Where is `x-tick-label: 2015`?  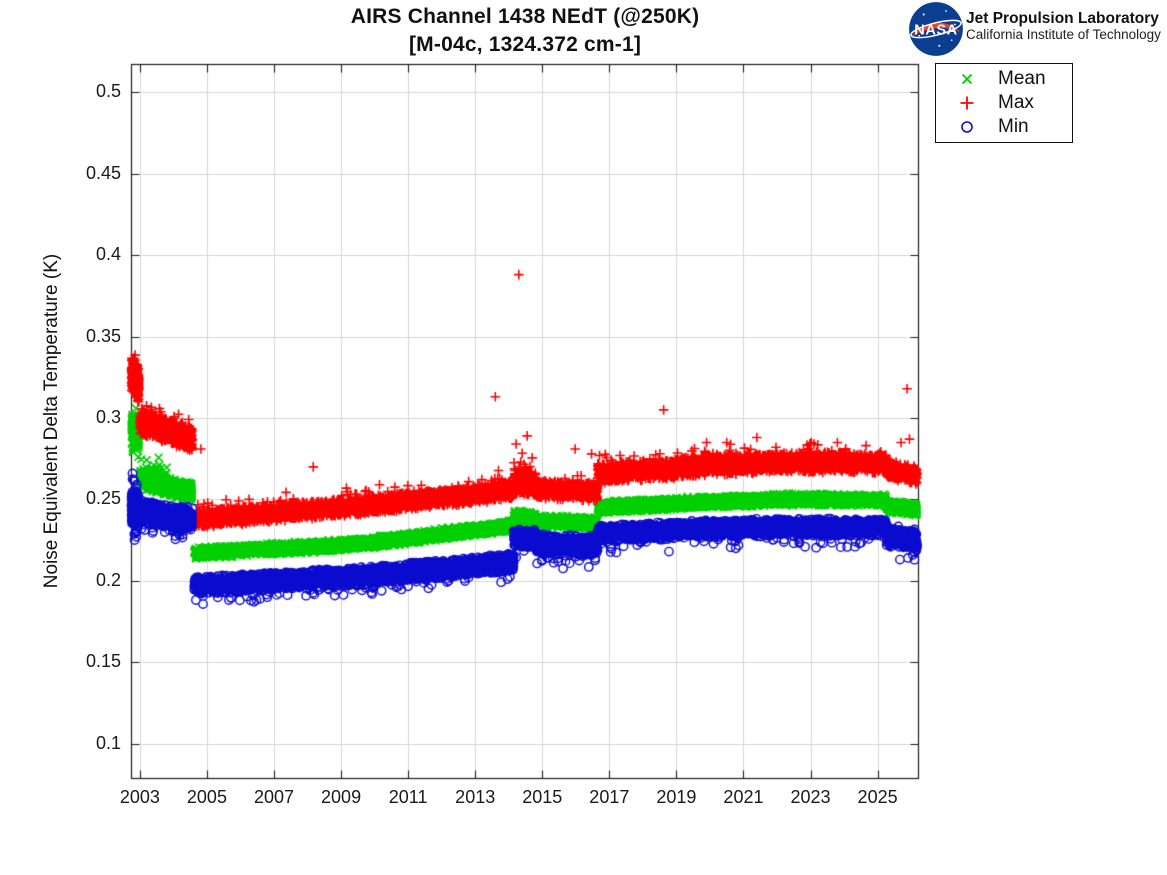 x-tick-label: 2015 is located at coordinates (542, 797).